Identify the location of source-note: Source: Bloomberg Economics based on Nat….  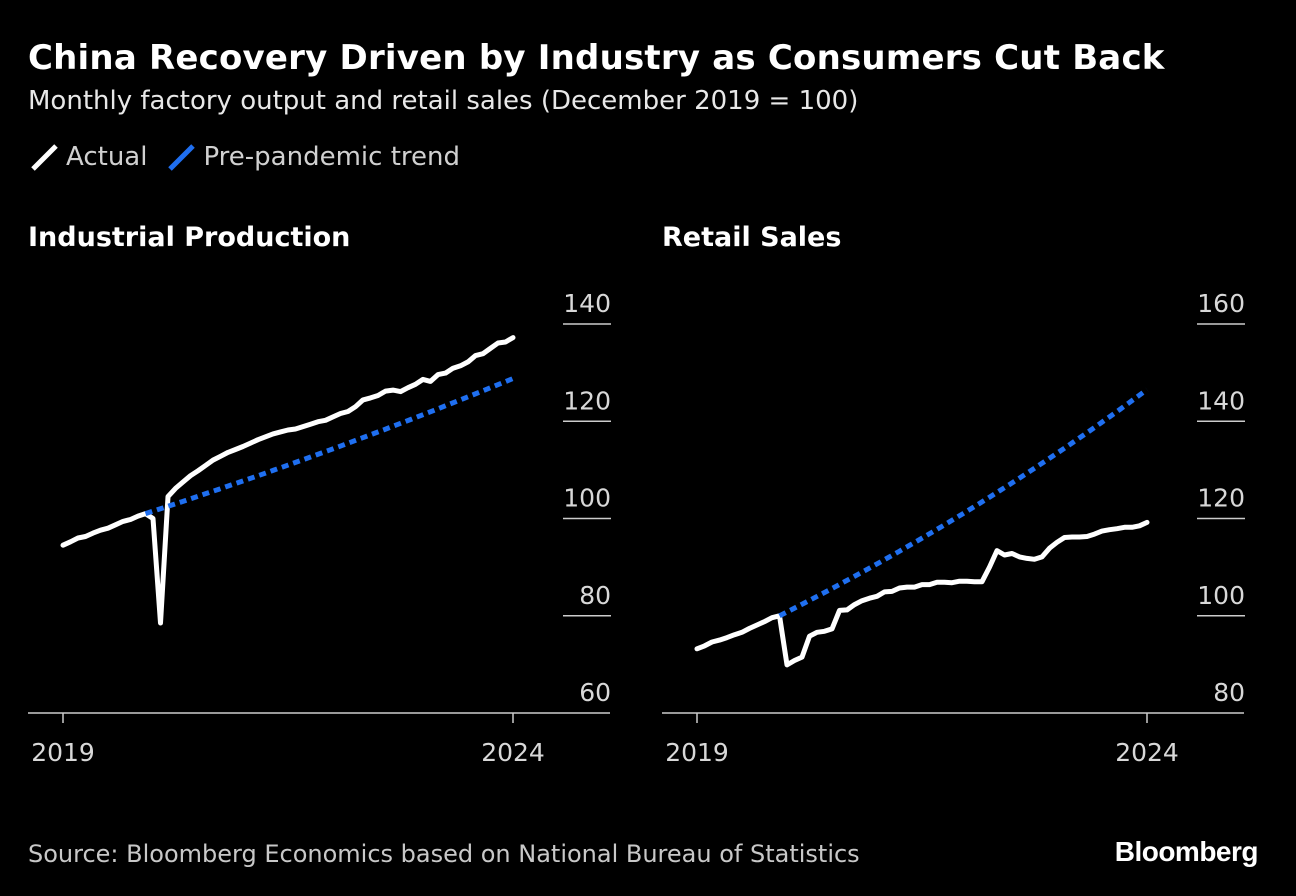
(444, 854).